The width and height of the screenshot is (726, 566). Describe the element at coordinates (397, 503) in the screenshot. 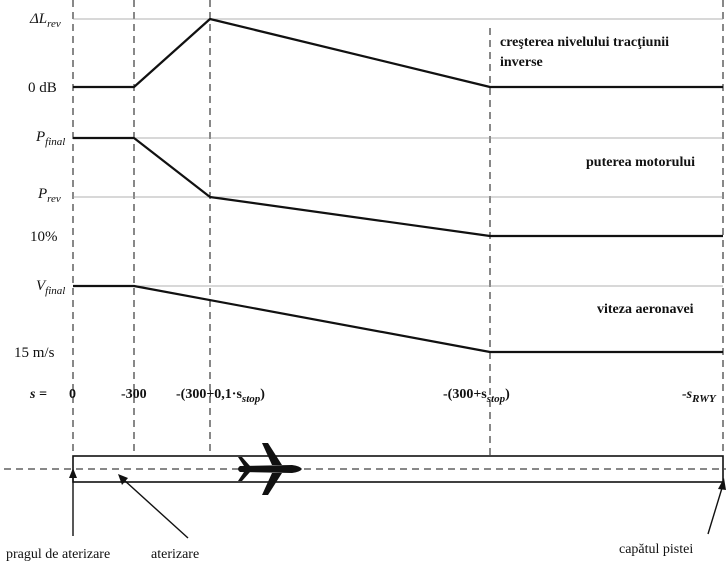

I see `annotation-arrows` at that location.